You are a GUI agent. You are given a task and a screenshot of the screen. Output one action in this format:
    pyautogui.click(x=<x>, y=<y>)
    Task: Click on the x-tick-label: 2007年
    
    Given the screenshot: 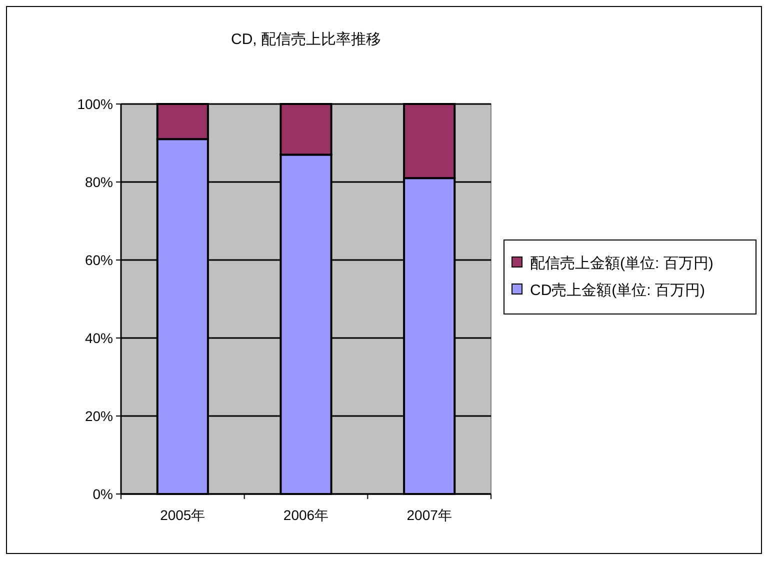 What is the action you would take?
    pyautogui.click(x=429, y=515)
    